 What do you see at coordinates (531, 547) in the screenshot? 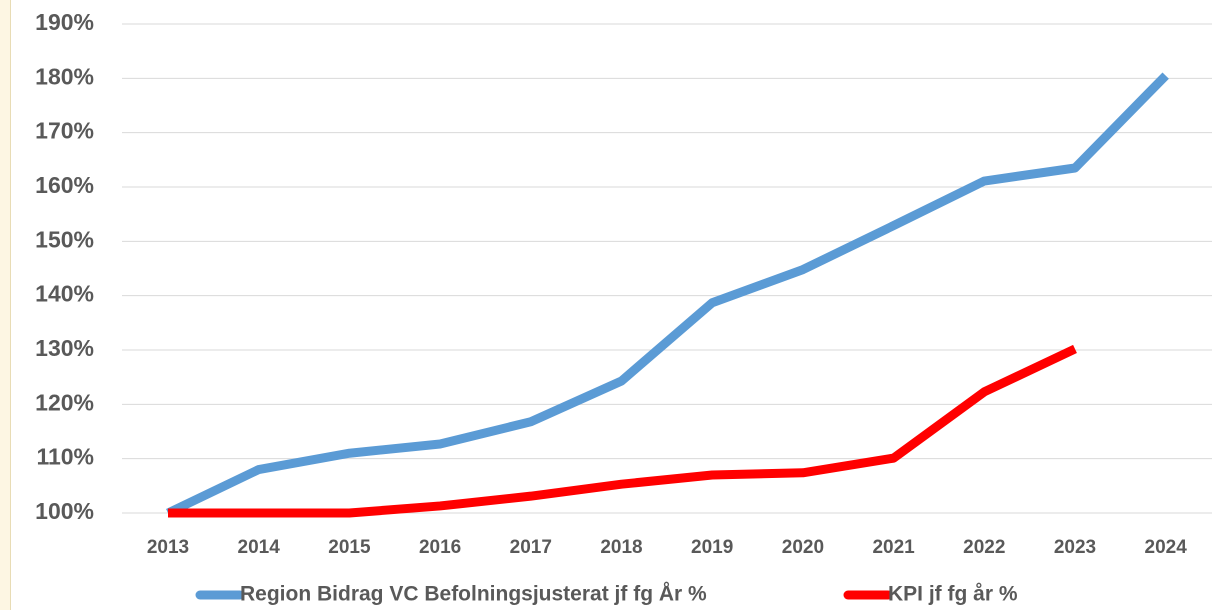
I see `x-tick-label: 2017` at bounding box center [531, 547].